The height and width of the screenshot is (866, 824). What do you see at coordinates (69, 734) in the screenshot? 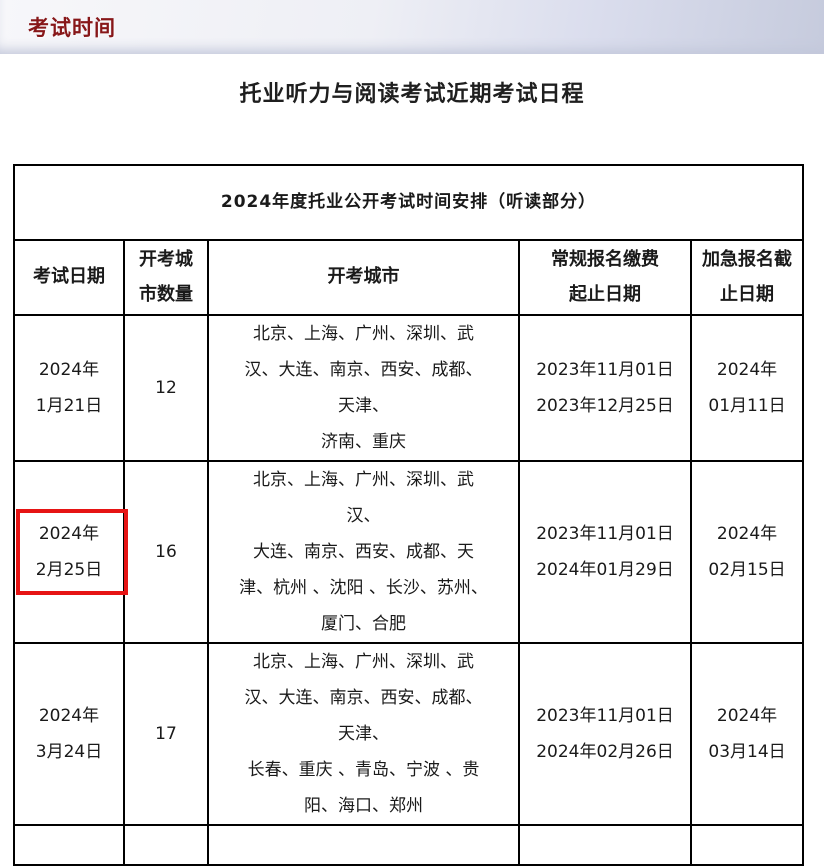
I see `exam-date-cell: 2024年 3月24日` at bounding box center [69, 734].